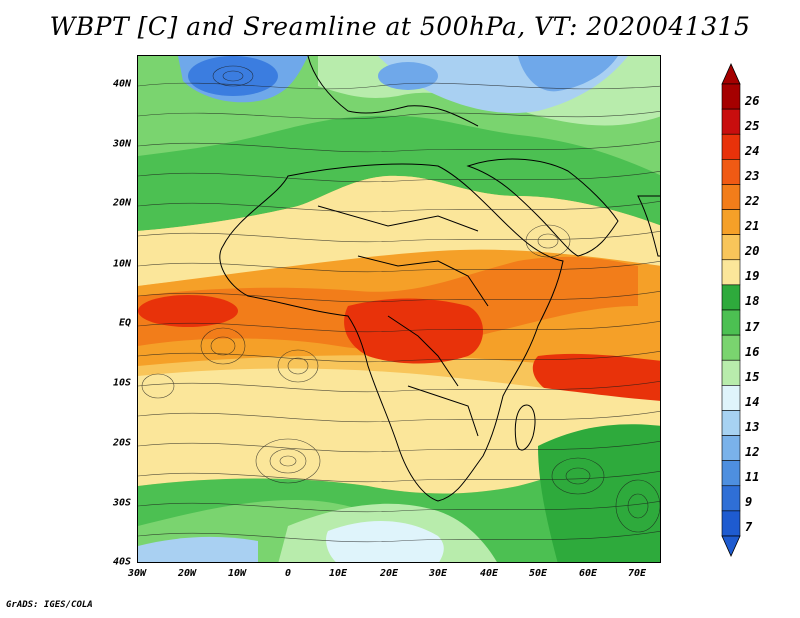 Image resolution: width=800 pixels, height=618 pixels. Describe the element at coordinates (188, 311) in the screenshot. I see `field-red-core-west` at that location.